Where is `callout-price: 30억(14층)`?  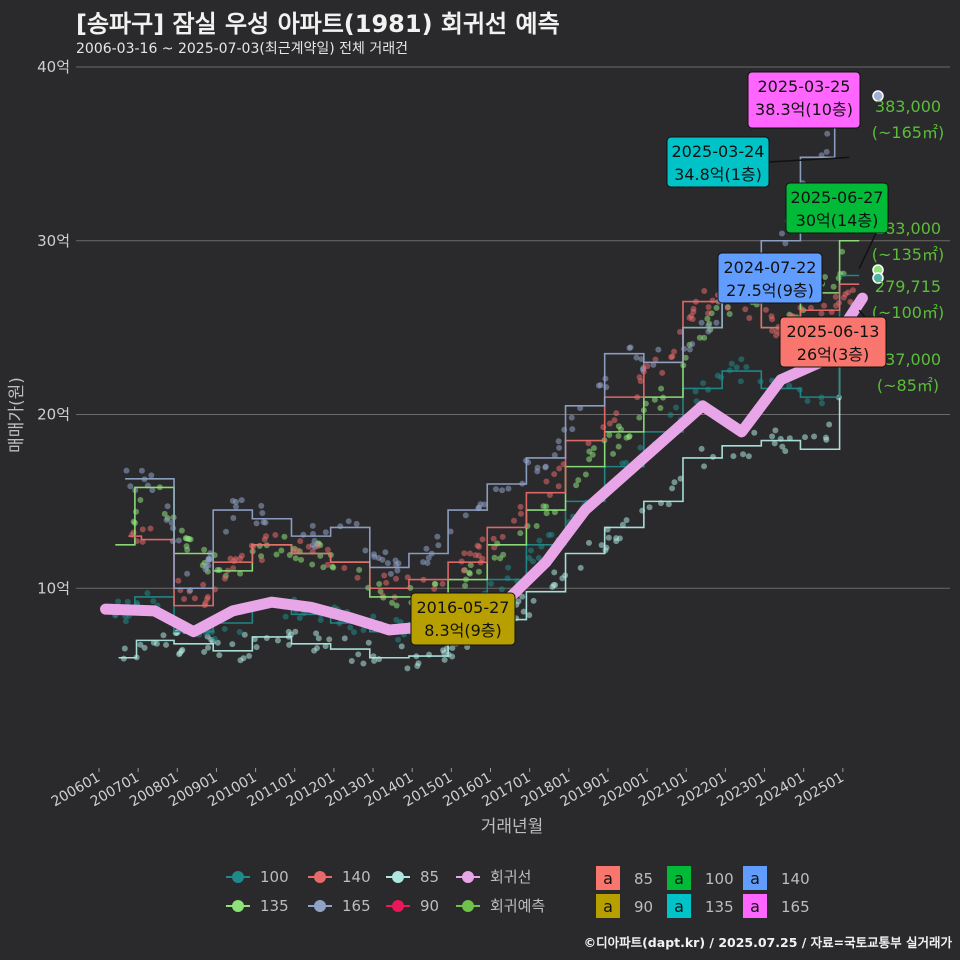 callout-price: 30억(14층) is located at coordinates (837, 220).